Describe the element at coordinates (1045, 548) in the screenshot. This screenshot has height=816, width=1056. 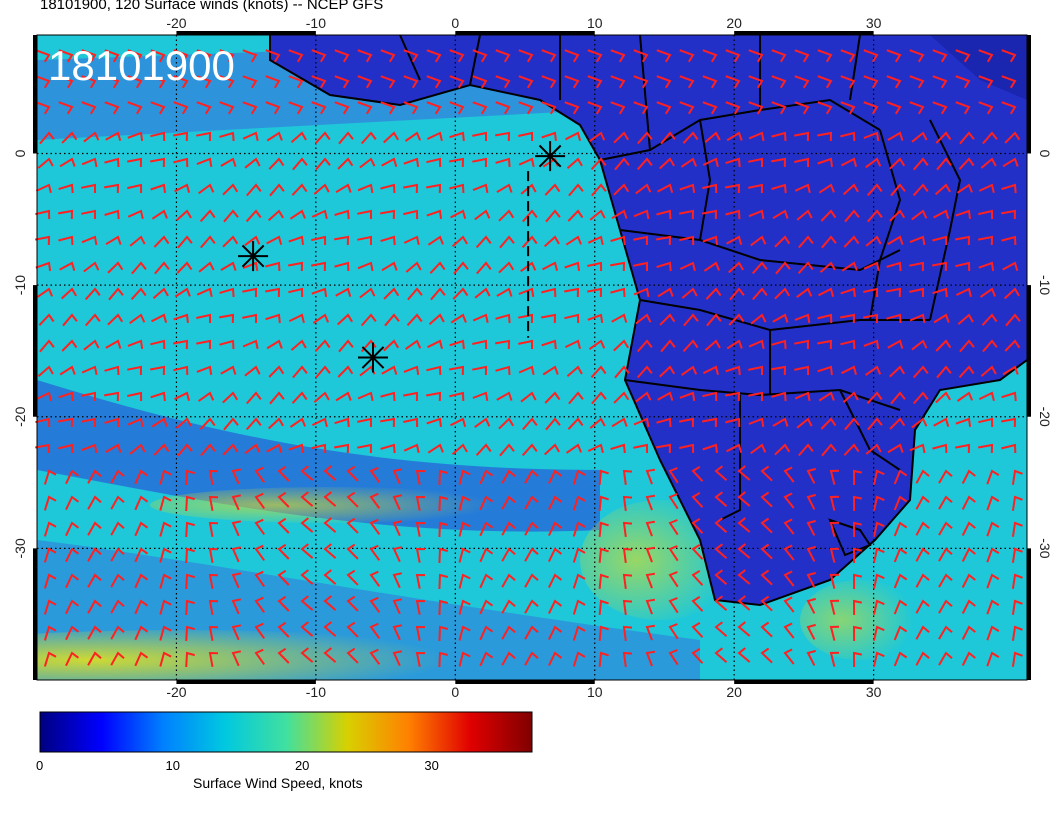
I see `tick-label-right--30: -30` at that location.